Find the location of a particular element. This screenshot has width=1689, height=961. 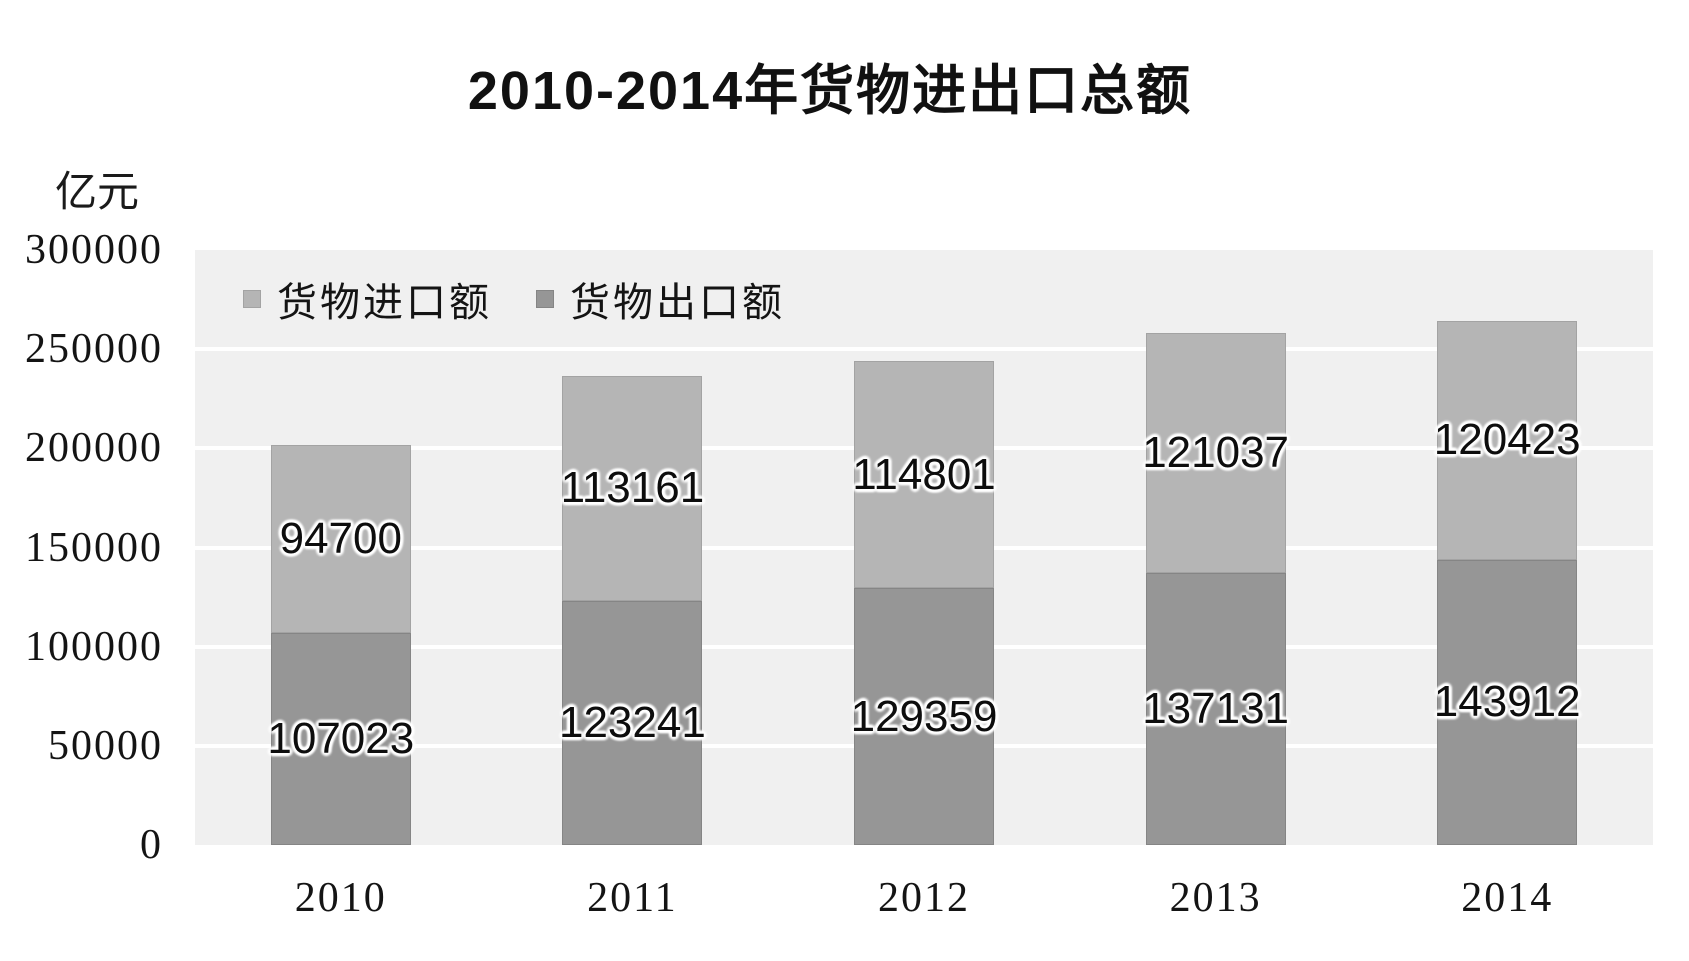

legend-label: 货物出口额 is located at coordinates (677, 302).